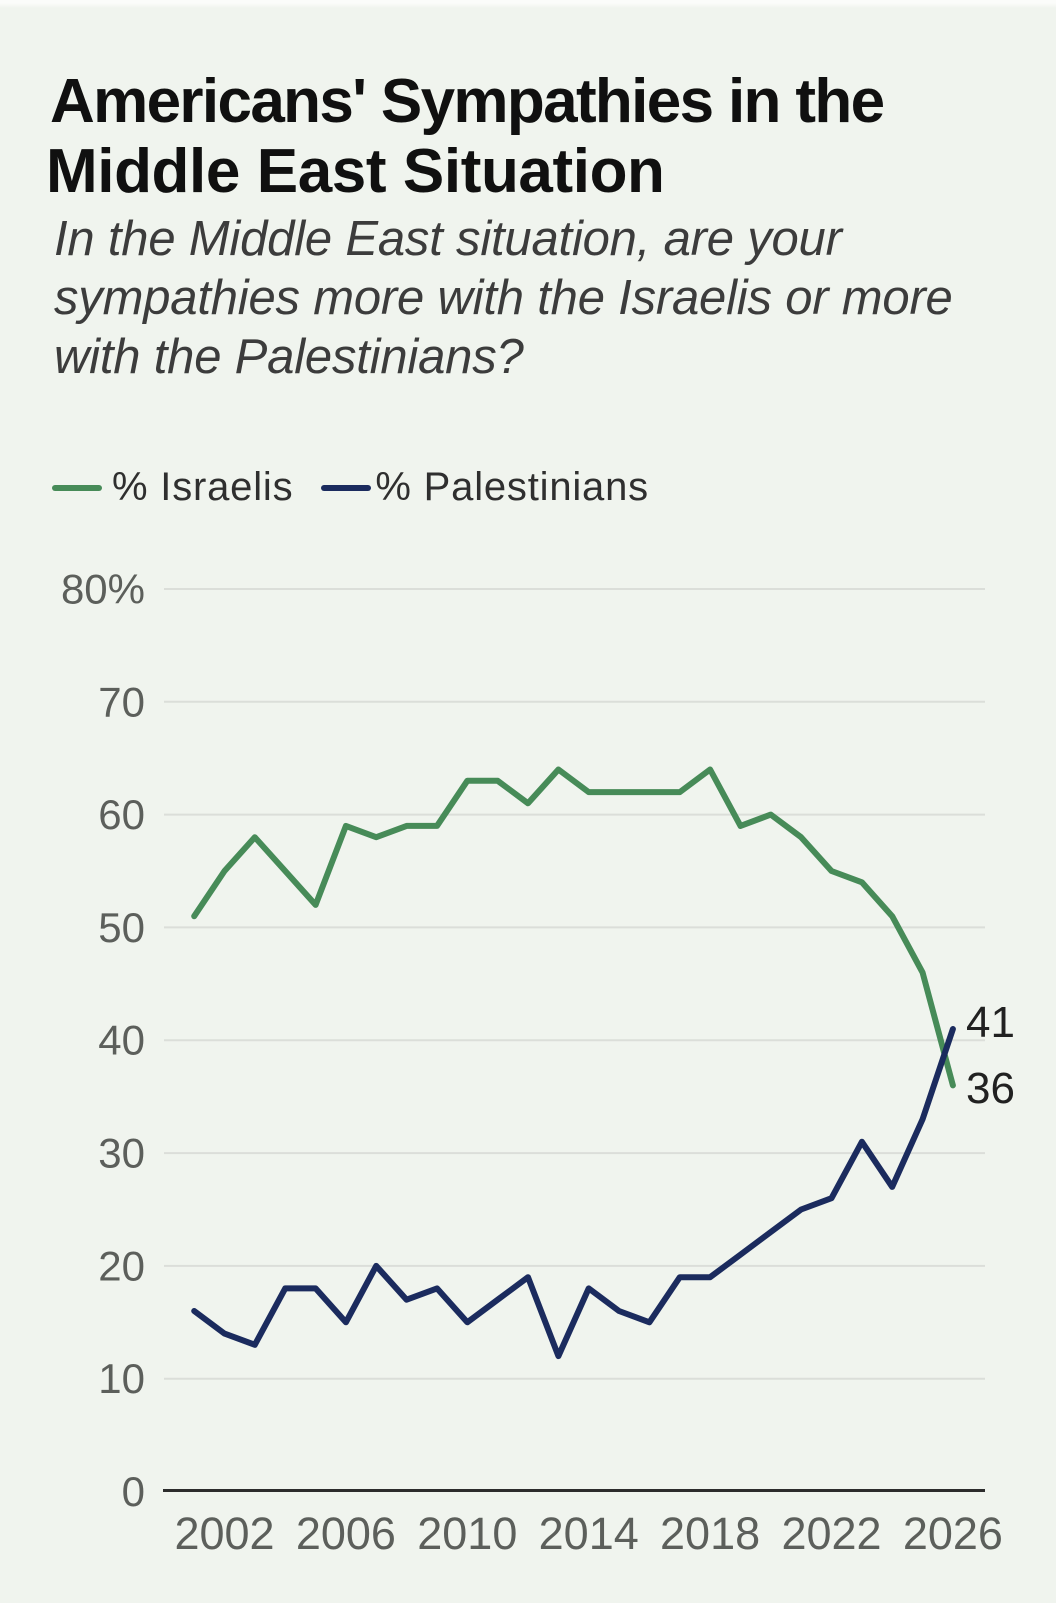  I want to click on svg-text: 2018, so click(710, 1533).